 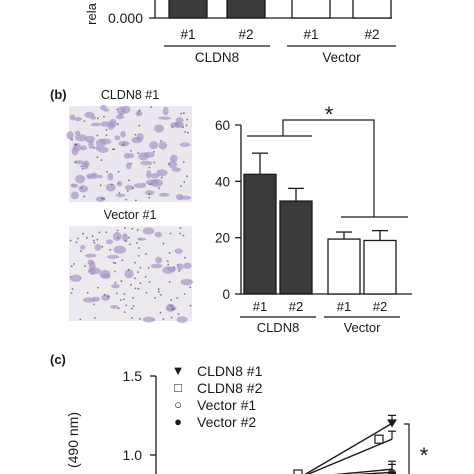 What do you see at coordinates (91, 13) in the screenshot?
I see `panel-a-ylabel: rela` at bounding box center [91, 13].